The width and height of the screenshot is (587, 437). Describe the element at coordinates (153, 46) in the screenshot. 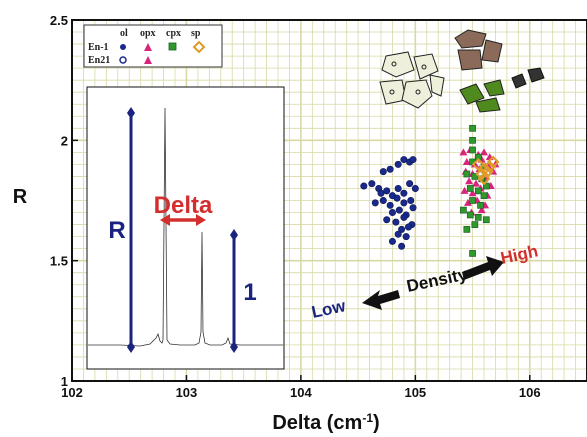

I see `legend: ol opx cpx sp En-1 En21` at that location.